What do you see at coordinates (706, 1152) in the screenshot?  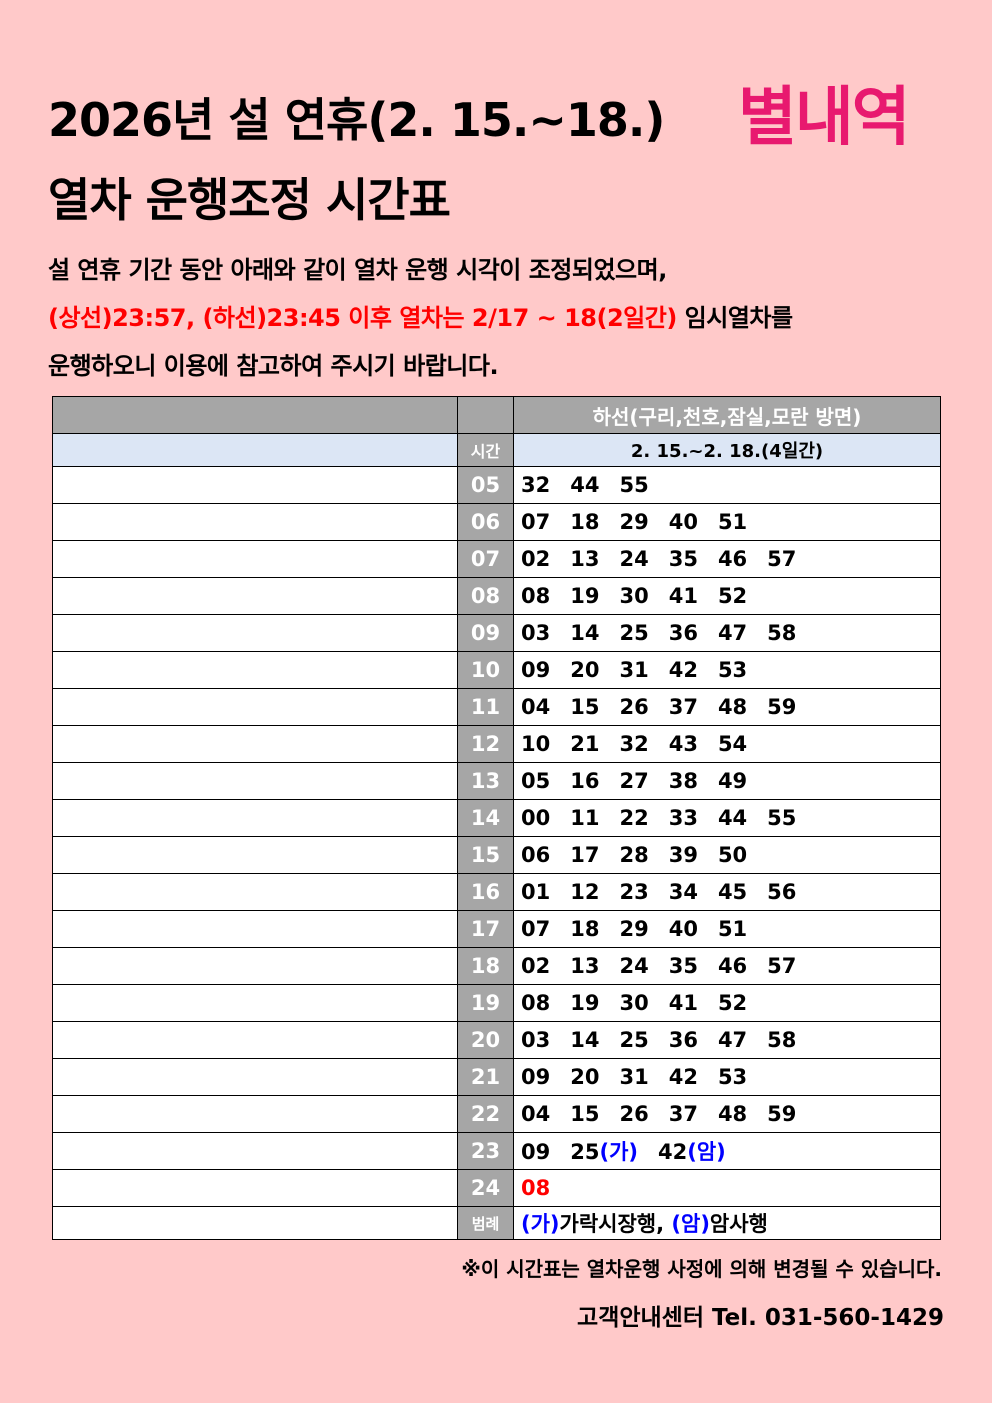 I see `destination-tag: (암)` at bounding box center [706, 1152].